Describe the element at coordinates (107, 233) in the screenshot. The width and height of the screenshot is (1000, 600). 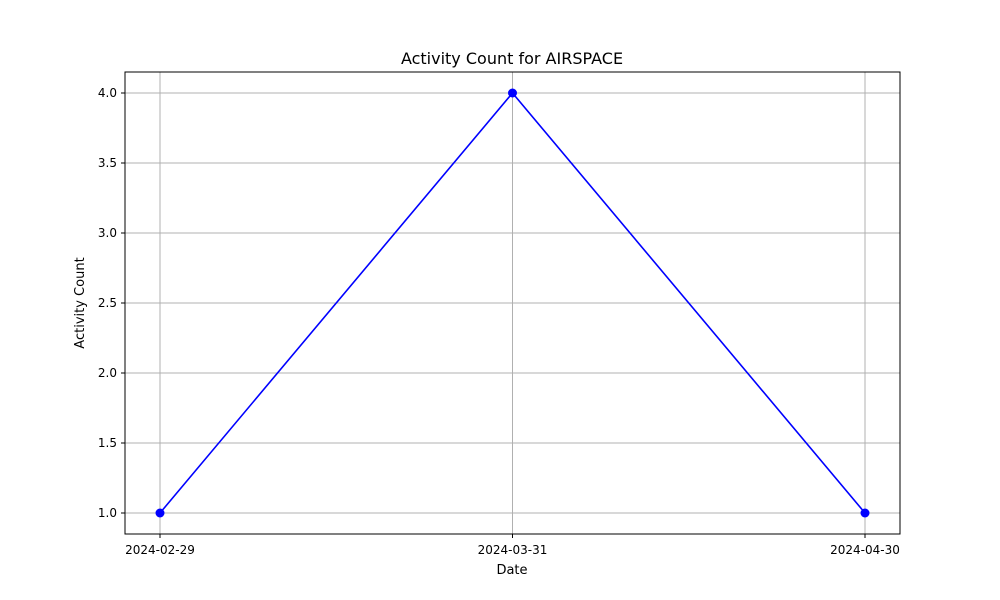
I see `y-tick-label: 3.0` at that location.